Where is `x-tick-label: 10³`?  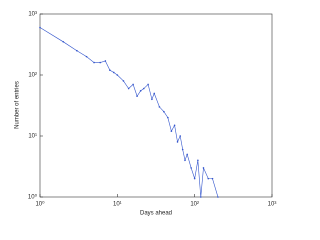 x-tick-label: 10³ is located at coordinates (272, 205).